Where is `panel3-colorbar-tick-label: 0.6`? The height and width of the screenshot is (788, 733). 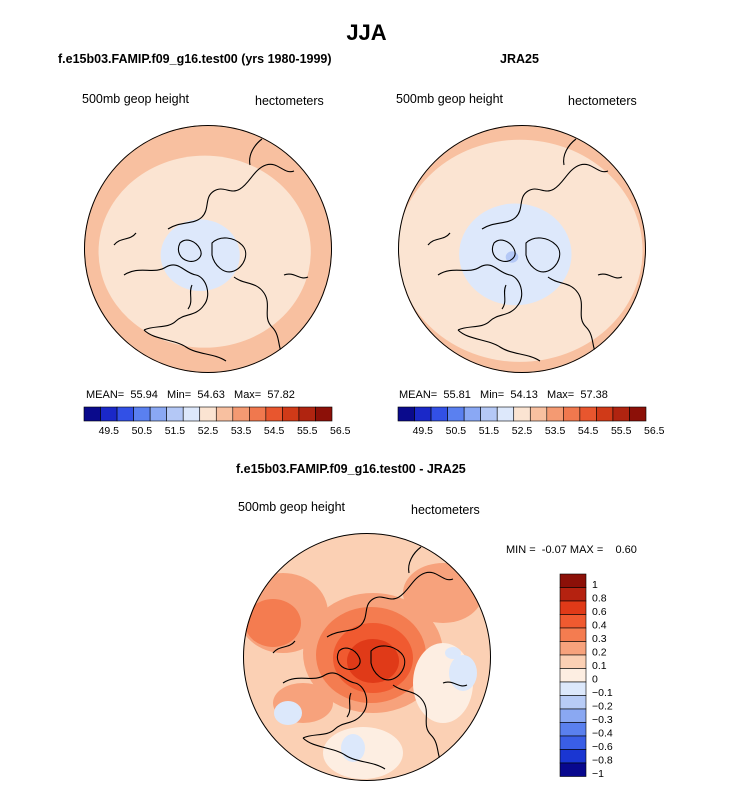 panel3-colorbar-tick-label: 0.6 is located at coordinates (599, 612).